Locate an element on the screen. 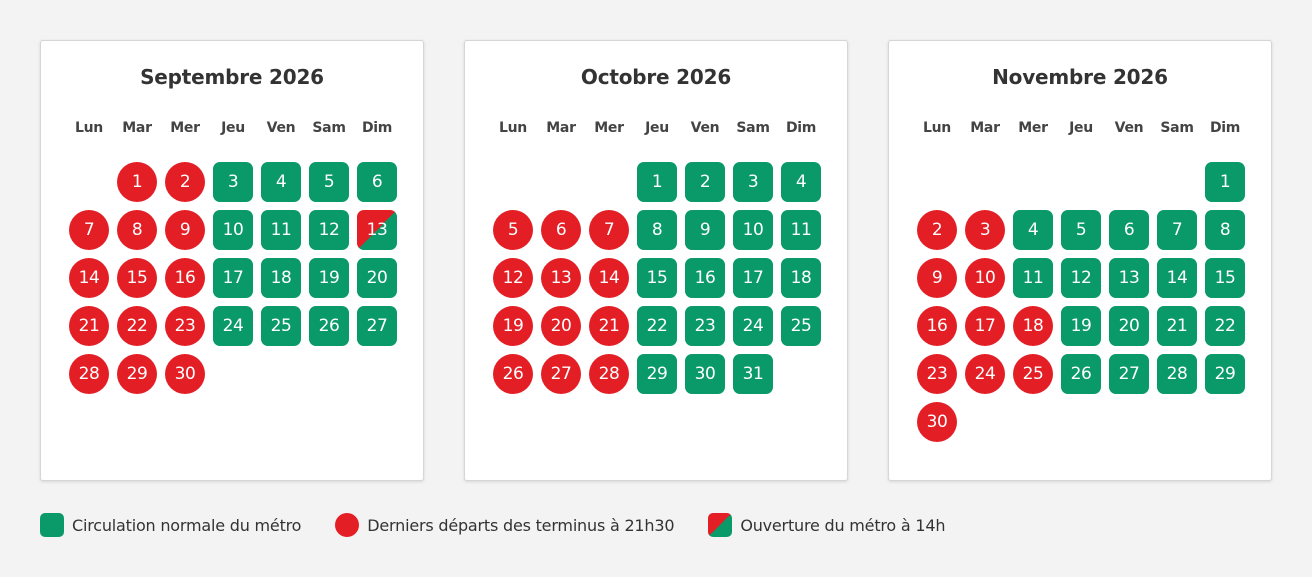  day-cell-normal: 10 is located at coordinates (233, 230).